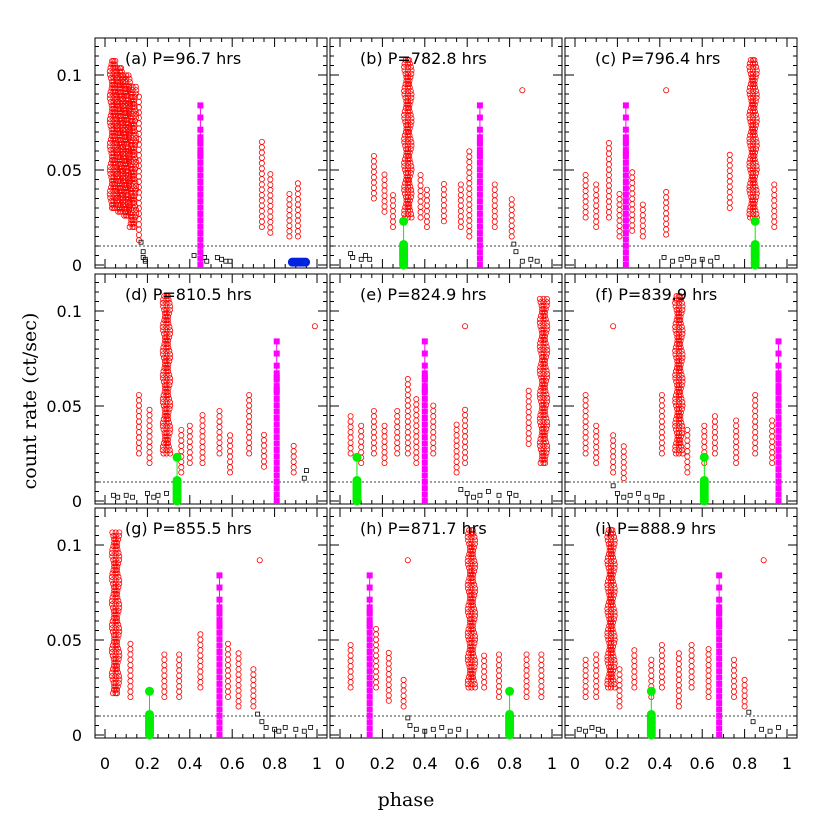  I want to click on green-series, so click(651, 713).